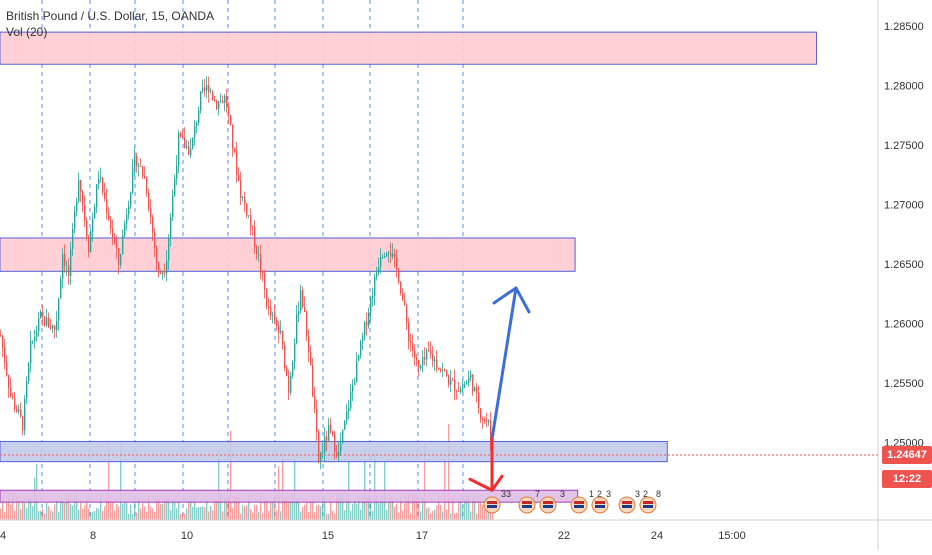 The height and width of the screenshot is (555, 932). What do you see at coordinates (93, 536) in the screenshot?
I see `time-tick-label: 8` at bounding box center [93, 536].